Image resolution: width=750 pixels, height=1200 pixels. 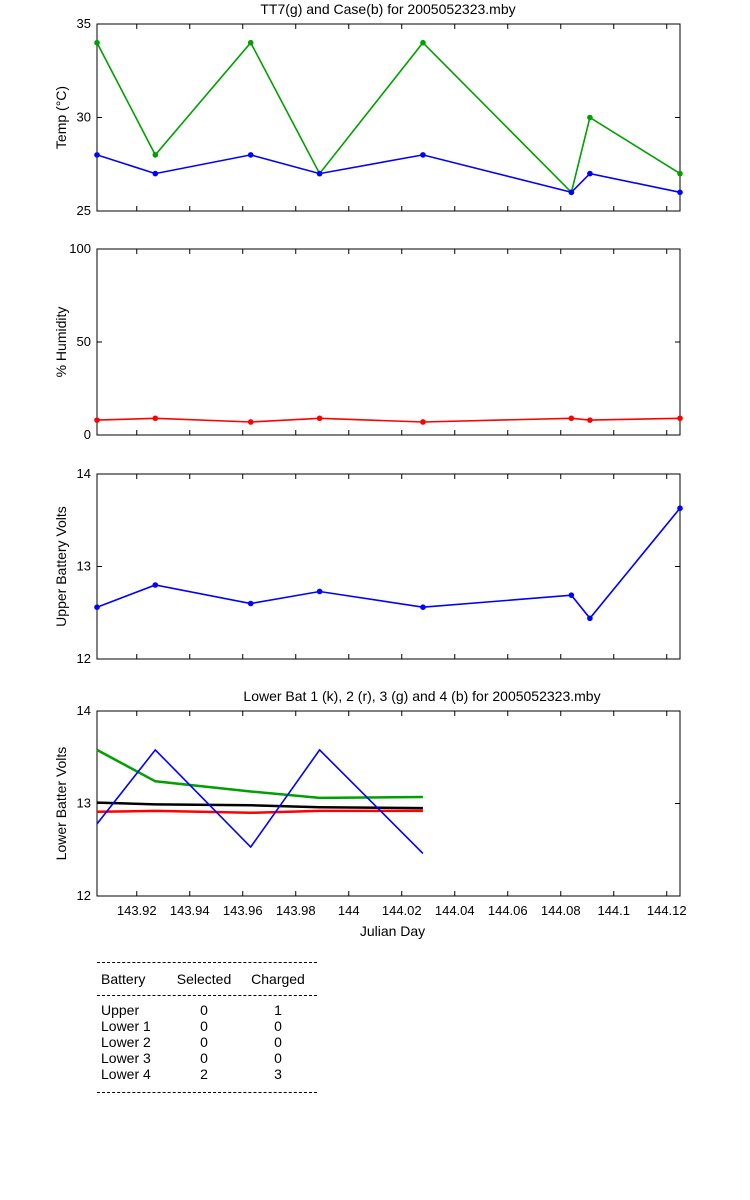 I want to click on x-tick-label: 143.92, so click(x=137, y=910).